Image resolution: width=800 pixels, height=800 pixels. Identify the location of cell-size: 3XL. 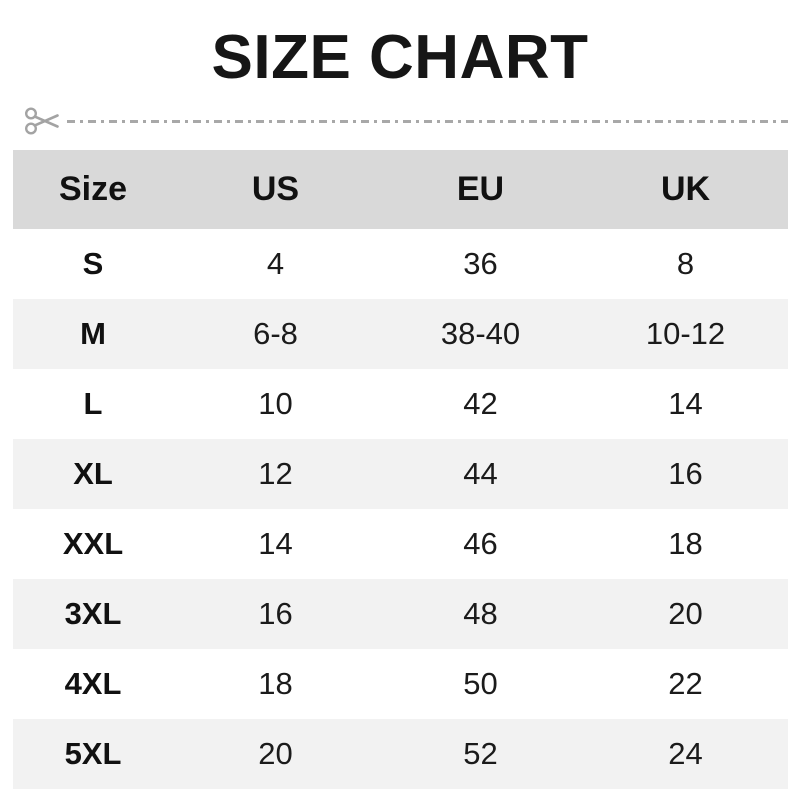
(93, 613).